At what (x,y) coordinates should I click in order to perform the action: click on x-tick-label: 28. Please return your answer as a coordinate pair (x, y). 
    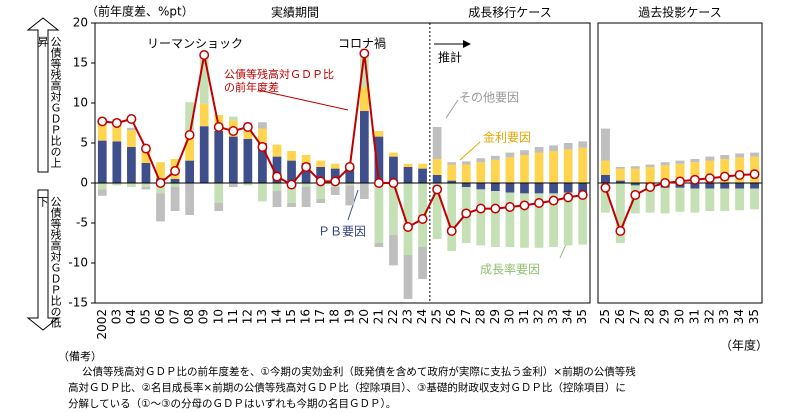
    Looking at the image, I should click on (480, 316).